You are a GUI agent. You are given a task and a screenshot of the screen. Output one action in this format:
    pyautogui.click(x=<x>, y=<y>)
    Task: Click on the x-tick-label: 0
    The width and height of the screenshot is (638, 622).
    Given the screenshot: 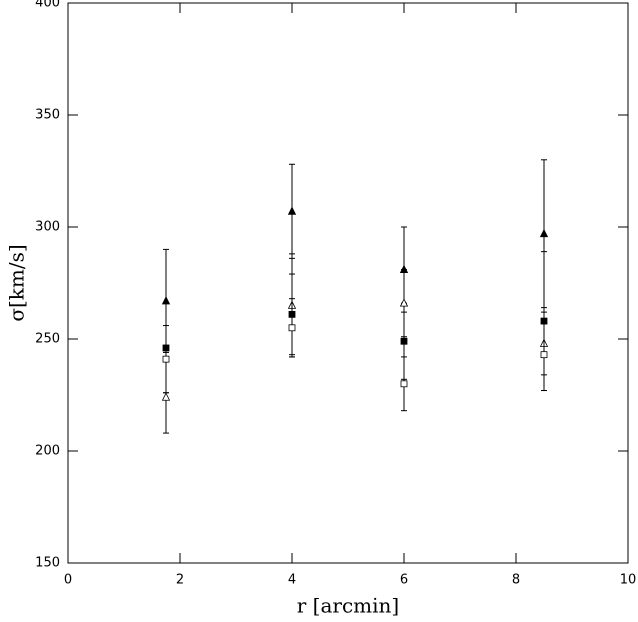 What is the action you would take?
    pyautogui.click(x=68, y=580)
    